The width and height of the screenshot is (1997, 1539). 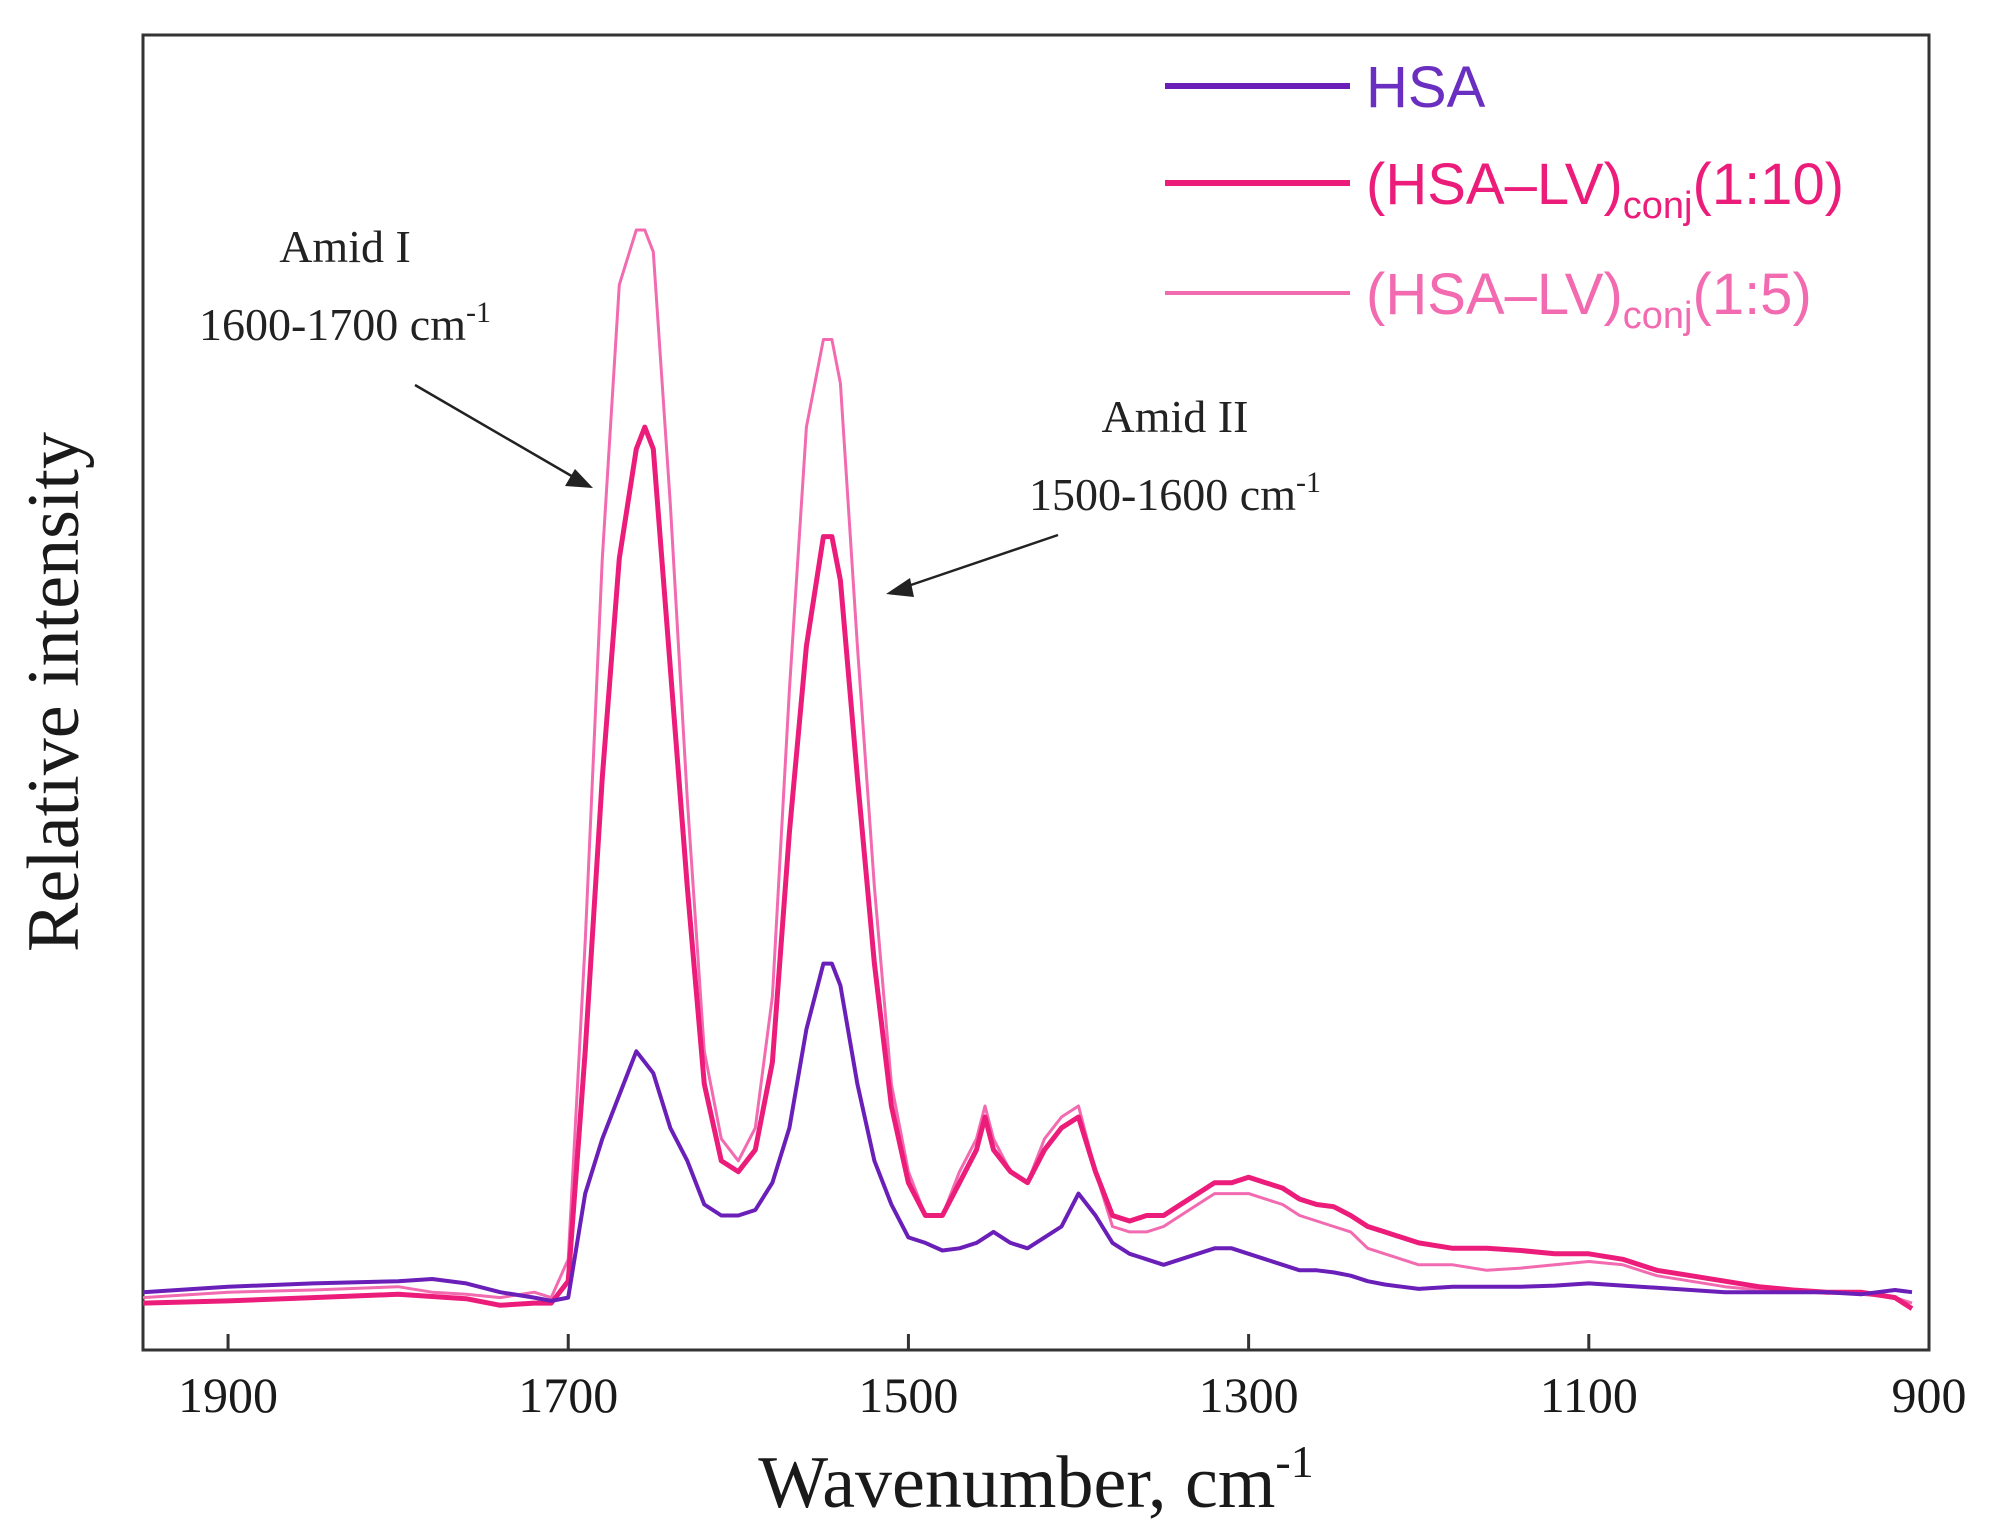 I want to click on annotation-amid-1-range: 1600-1700 cm-1, so click(x=345, y=323).